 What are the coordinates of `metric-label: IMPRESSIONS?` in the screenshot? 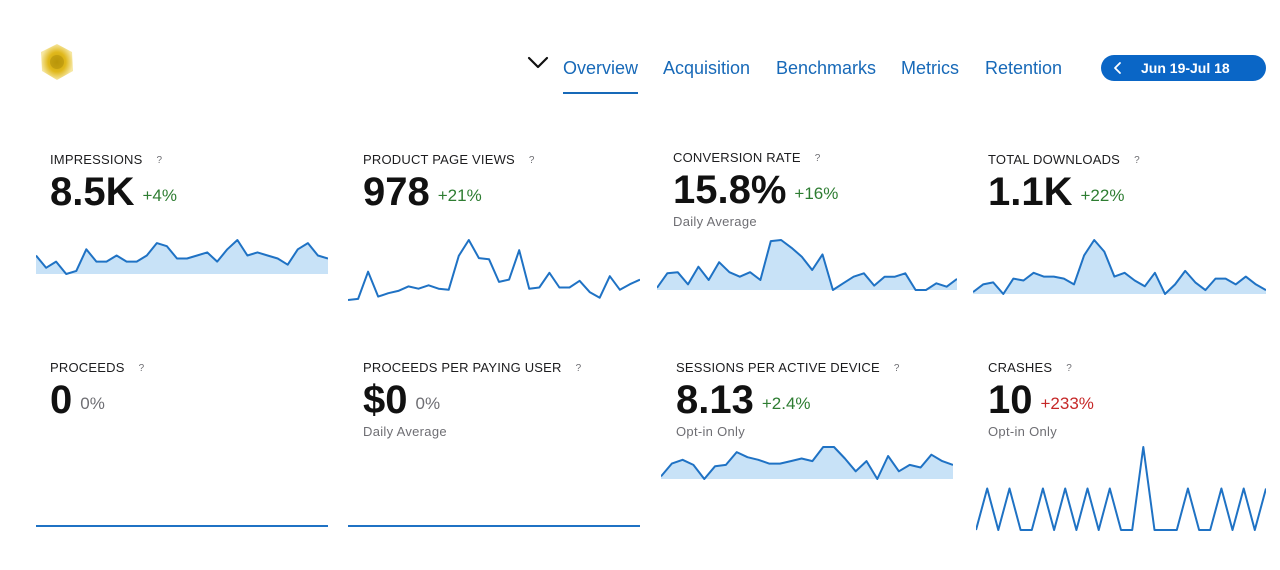 It's located at (106, 159).